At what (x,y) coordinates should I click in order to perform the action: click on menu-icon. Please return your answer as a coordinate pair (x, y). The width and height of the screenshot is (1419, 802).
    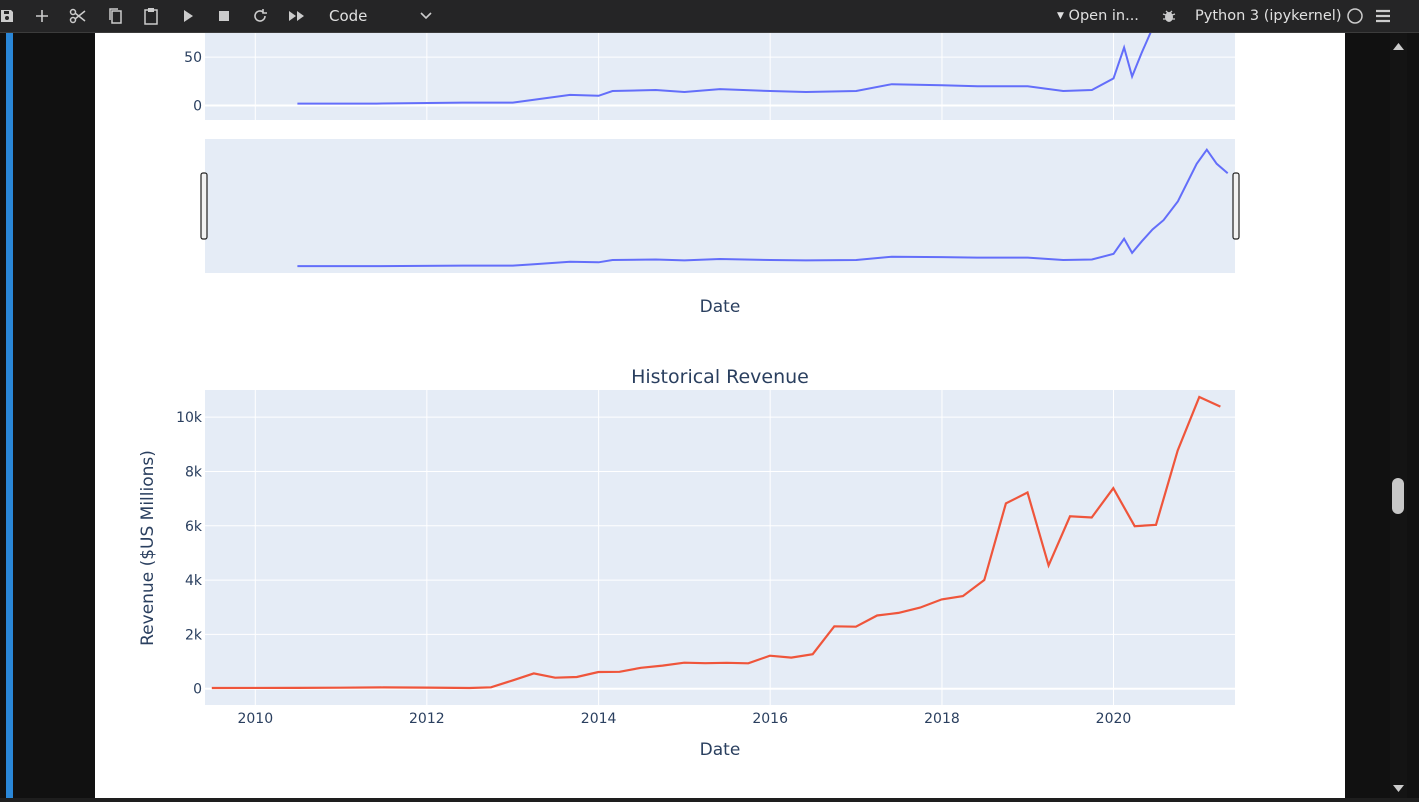
    Looking at the image, I should click on (1383, 16).